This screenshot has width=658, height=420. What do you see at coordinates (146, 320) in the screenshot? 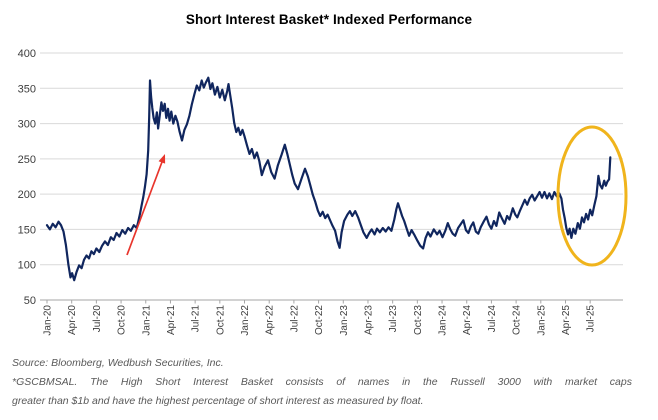
I see `x-tick-label: Jan-21` at bounding box center [146, 320].